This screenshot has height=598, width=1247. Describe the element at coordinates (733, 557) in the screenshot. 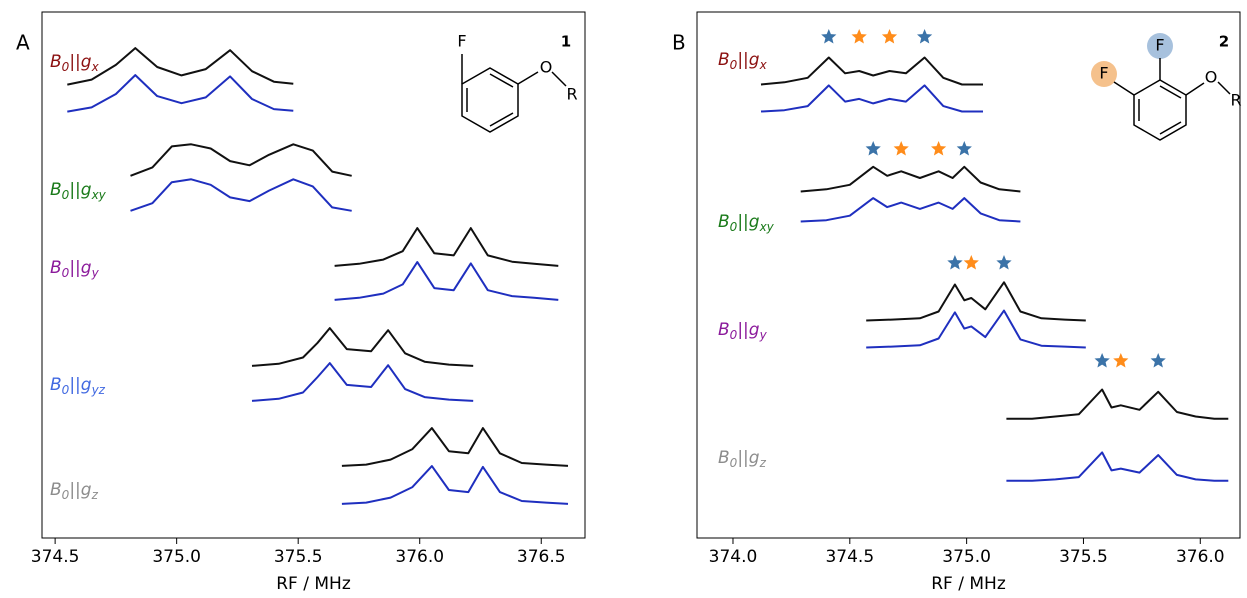

I see `x-tick-label: 374.0` at that location.